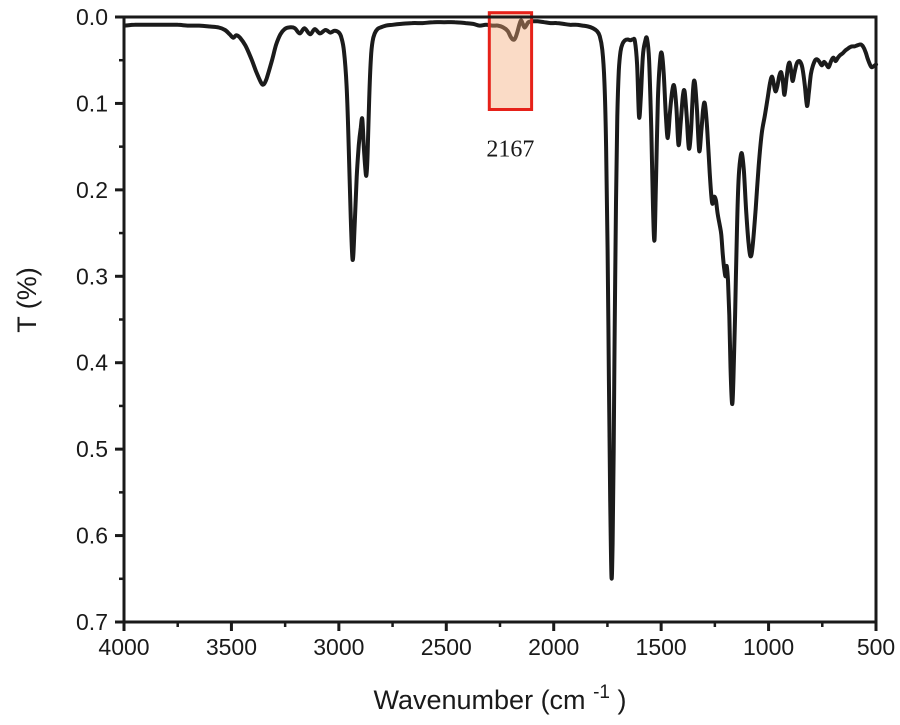  I want to click on y-tick-label: 0.5, so click(92, 449).